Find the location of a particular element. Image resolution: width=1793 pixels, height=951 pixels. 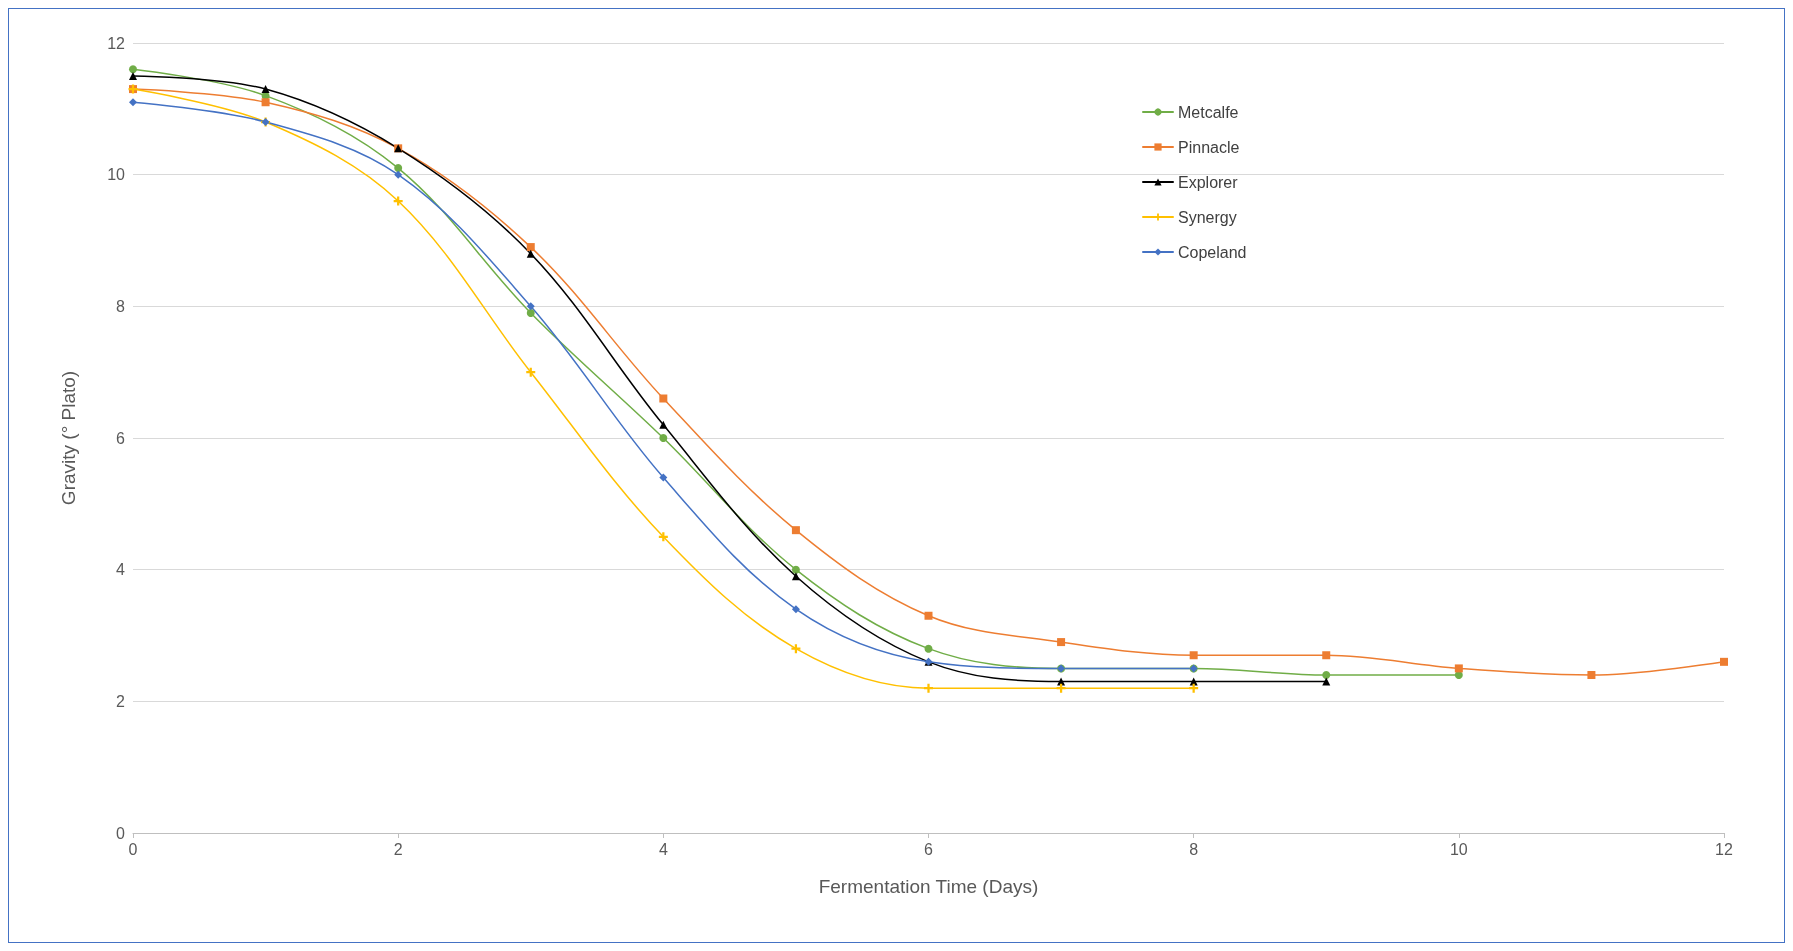

y-tick-label: 6 is located at coordinates (121, 438).